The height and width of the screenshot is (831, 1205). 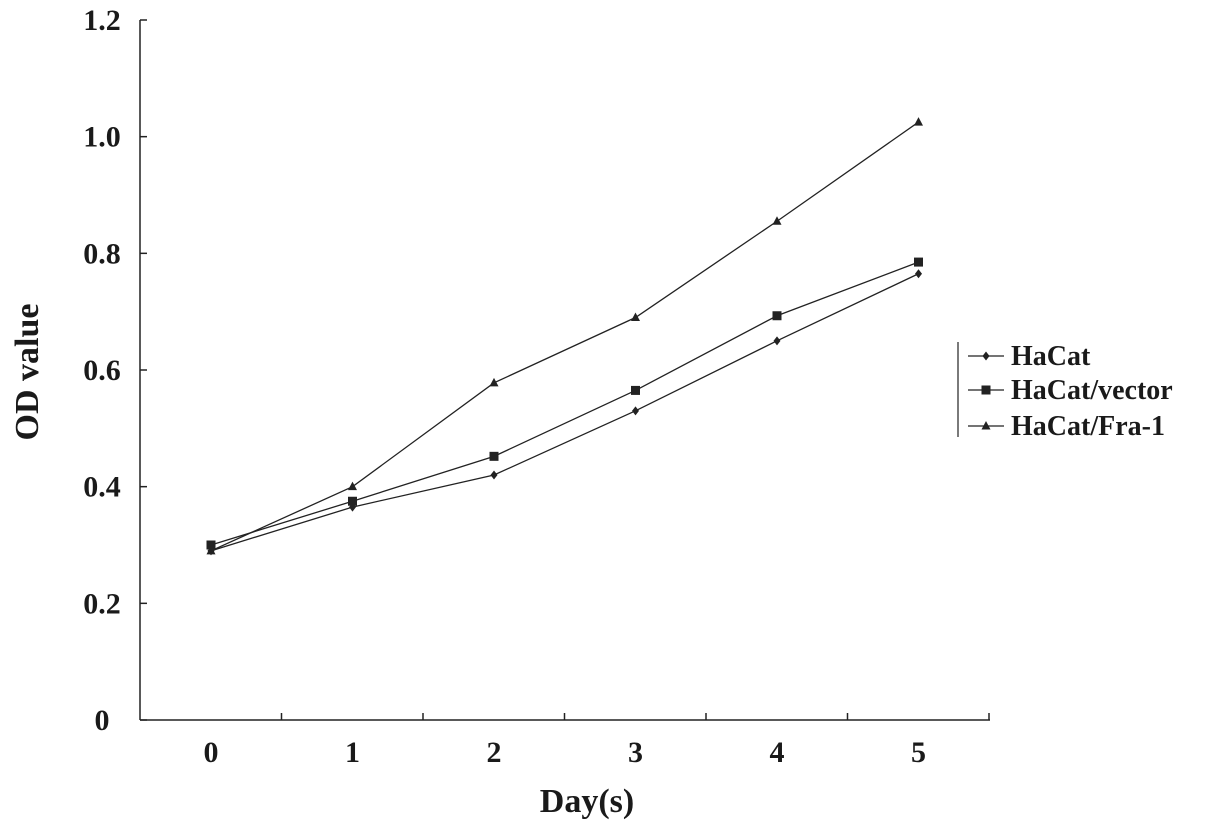 What do you see at coordinates (635, 752) in the screenshot?
I see `x-tick-label: 3` at bounding box center [635, 752].